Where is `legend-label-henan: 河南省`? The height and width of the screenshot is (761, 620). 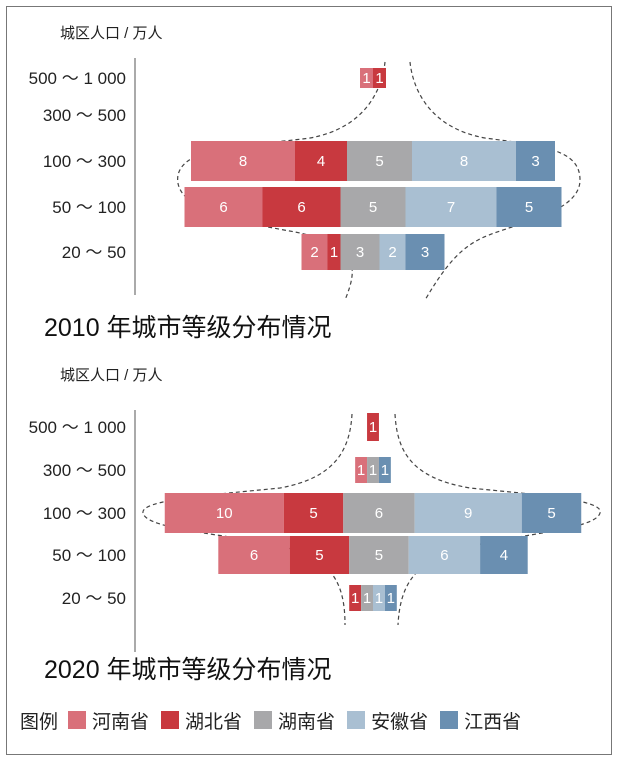 legend-label-henan: 河南省 is located at coordinates (121, 721).